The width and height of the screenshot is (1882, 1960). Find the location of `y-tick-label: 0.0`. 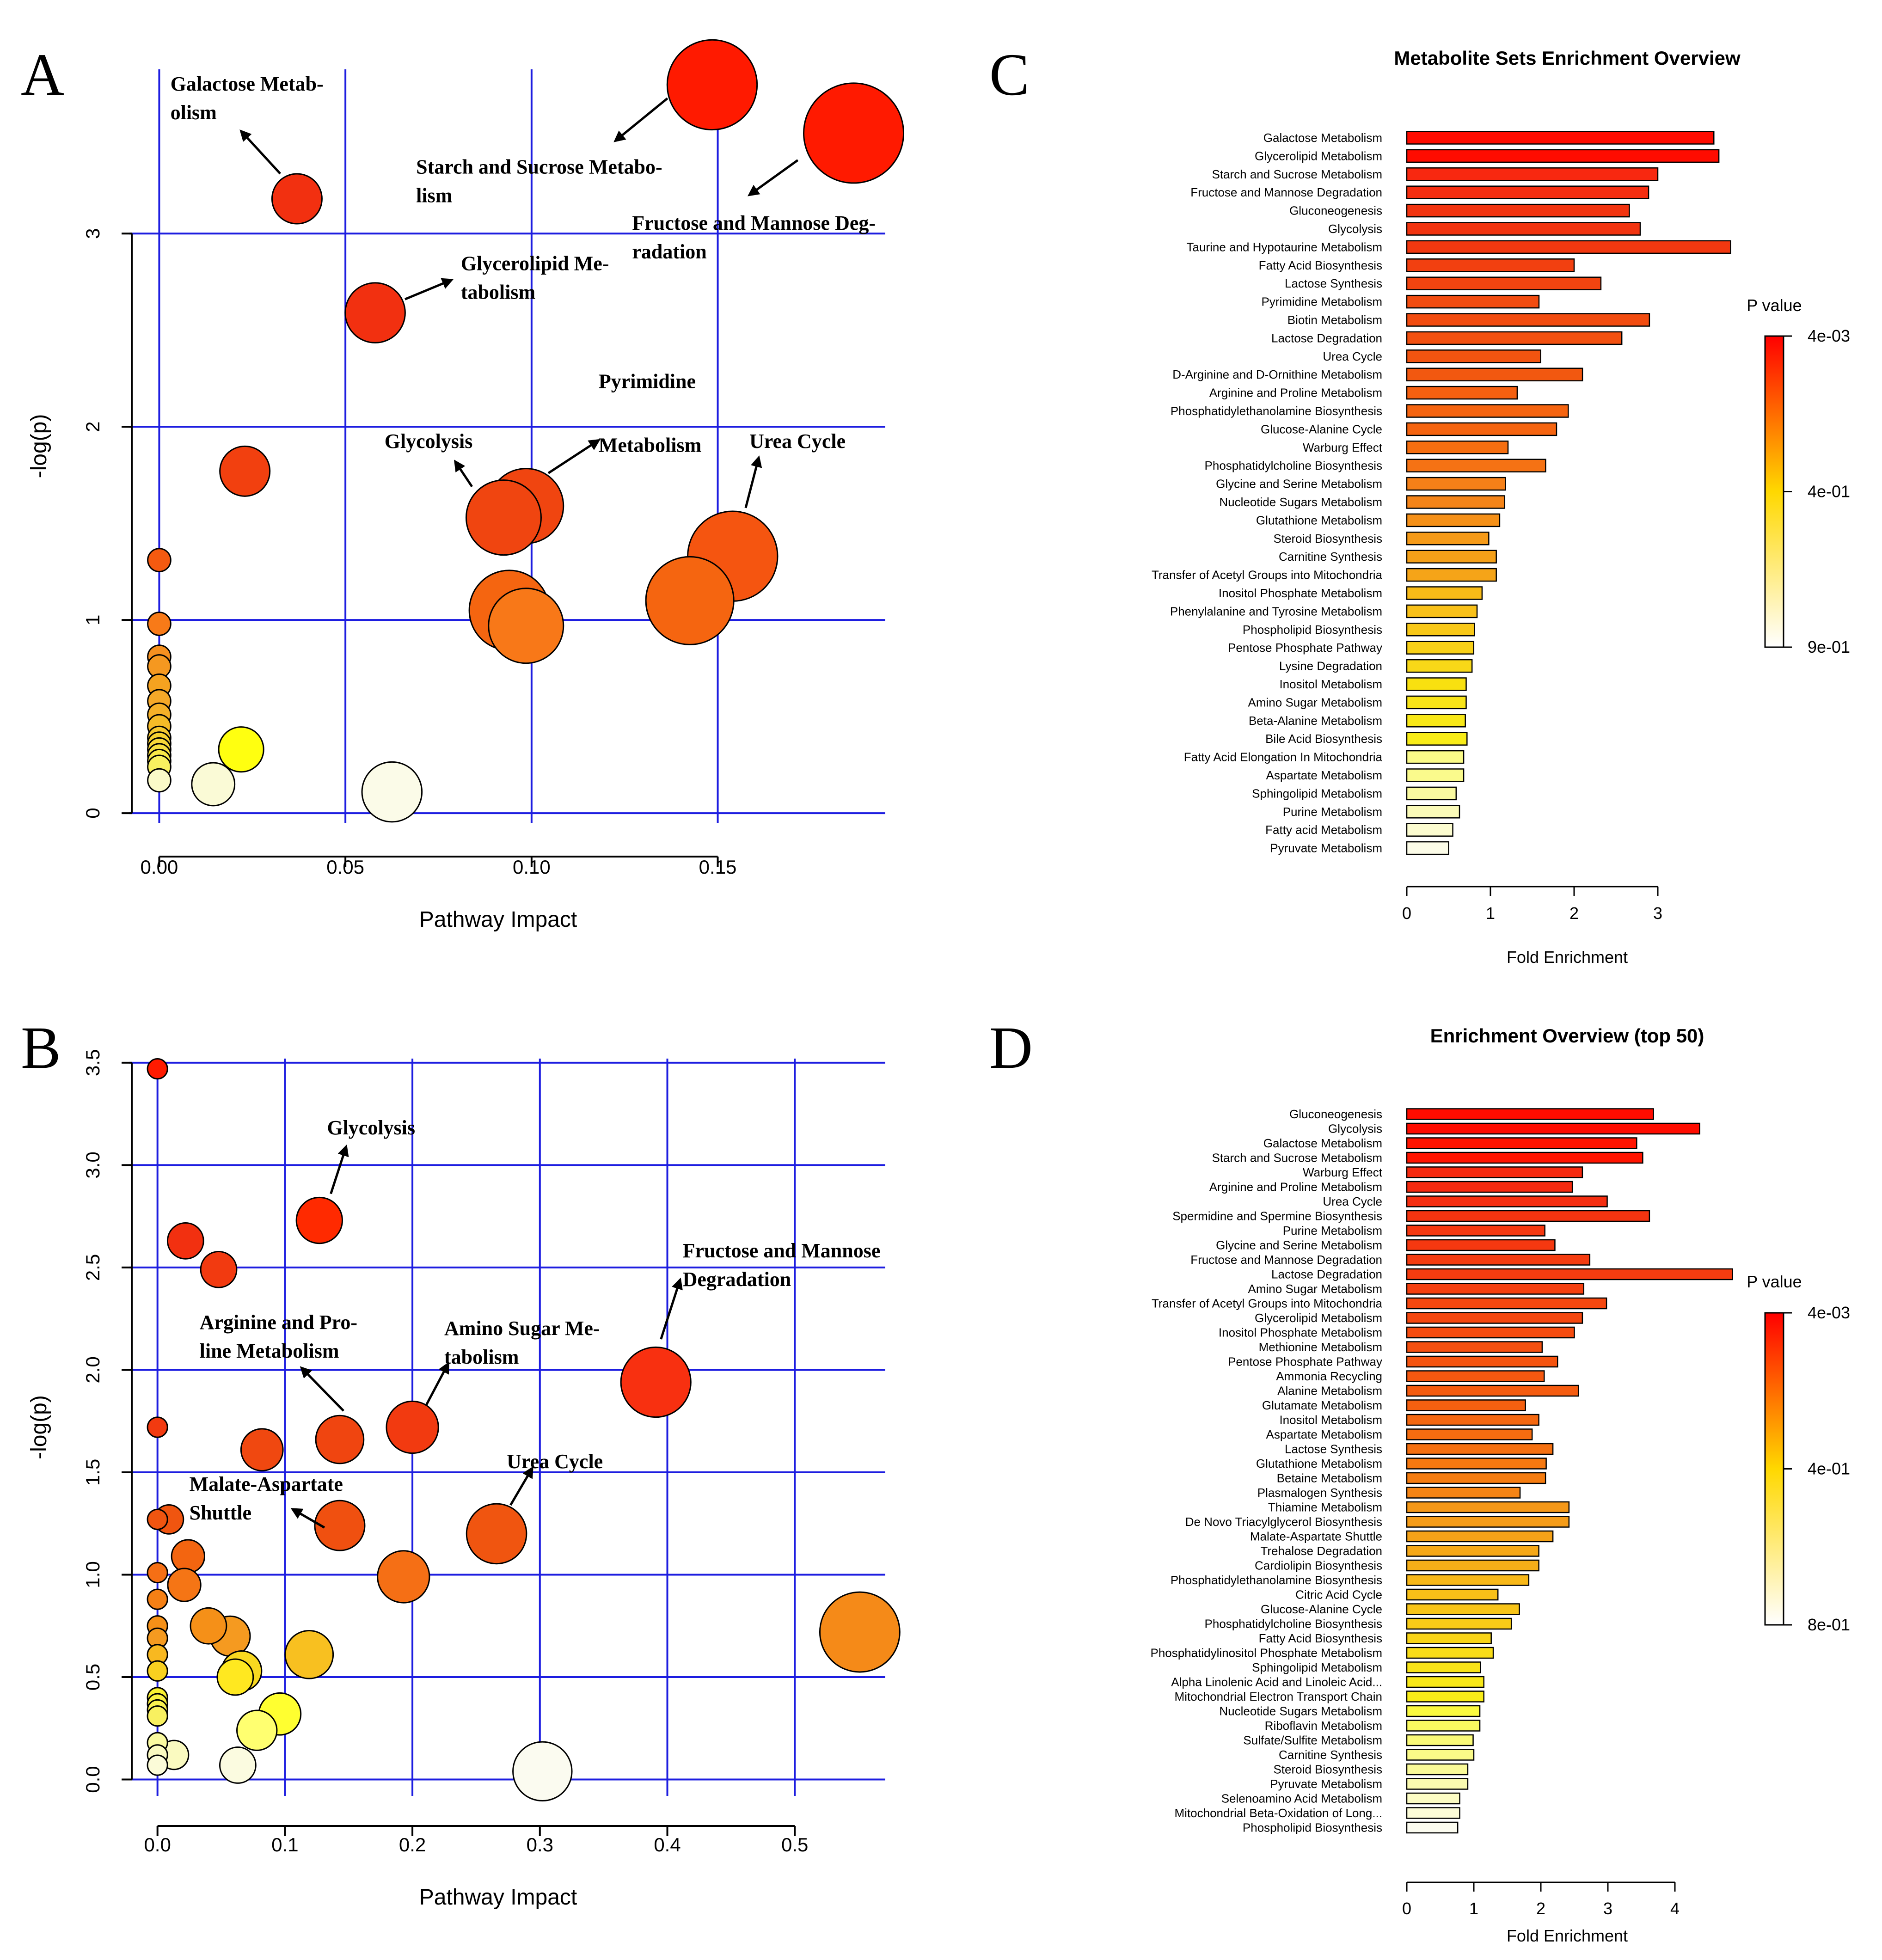

y-tick-label: 0.0 is located at coordinates (93, 1780).